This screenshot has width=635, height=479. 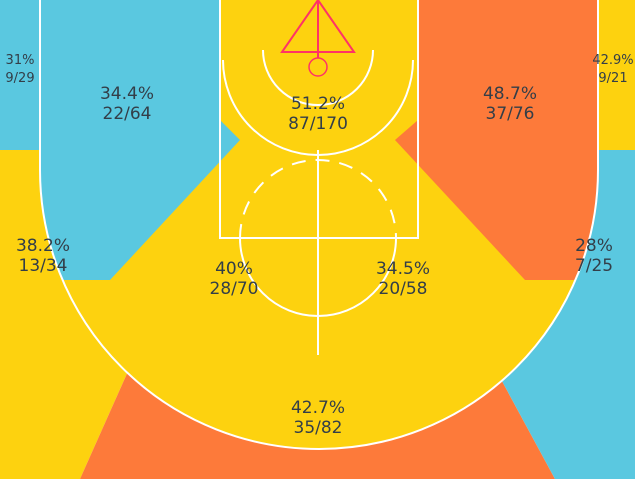 What do you see at coordinates (403, 269) in the screenshot?
I see `zone-pct: 34.5%` at bounding box center [403, 269].